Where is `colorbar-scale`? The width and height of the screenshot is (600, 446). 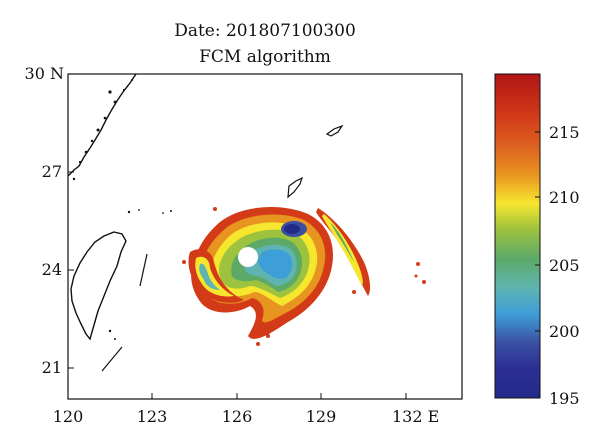
colorbar-scale is located at coordinates (517, 236).